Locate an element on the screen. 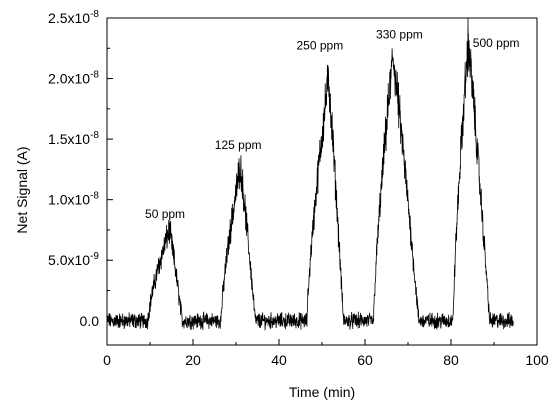  x-tick-label-3: 60 is located at coordinates (365, 360).